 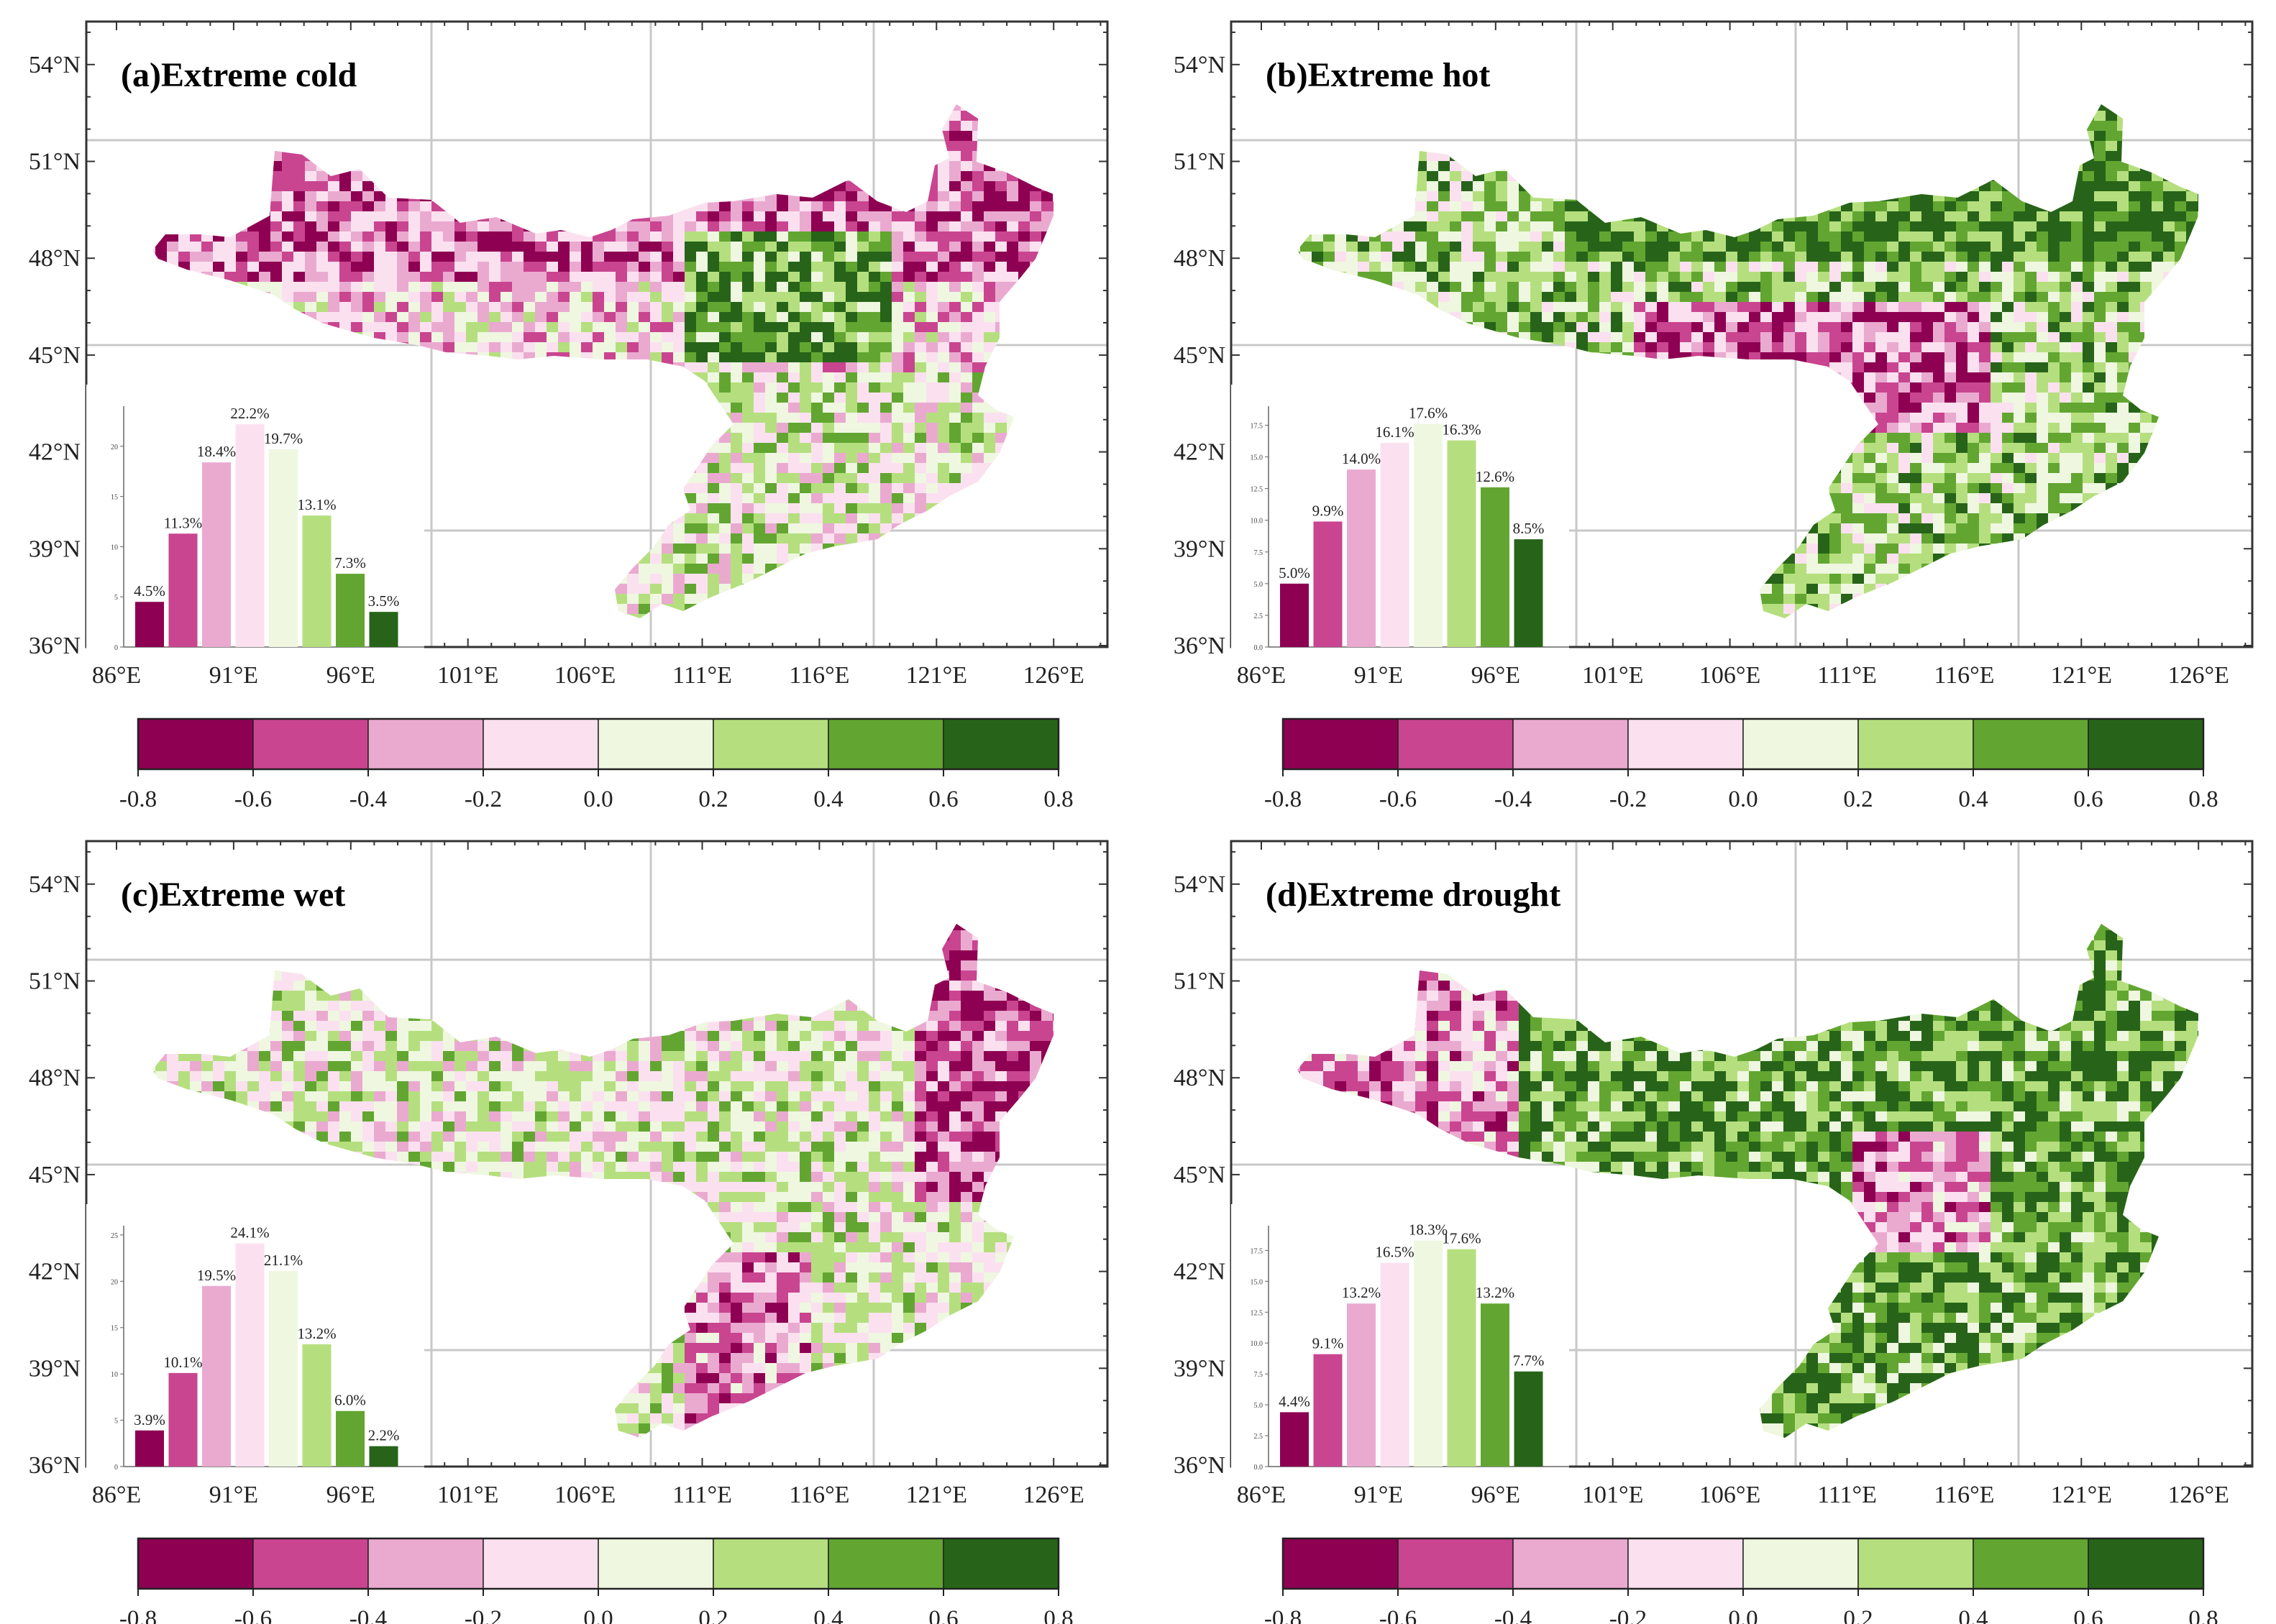 What do you see at coordinates (467, 675) in the screenshot?
I see `lon-tick-label: 101°E` at bounding box center [467, 675].